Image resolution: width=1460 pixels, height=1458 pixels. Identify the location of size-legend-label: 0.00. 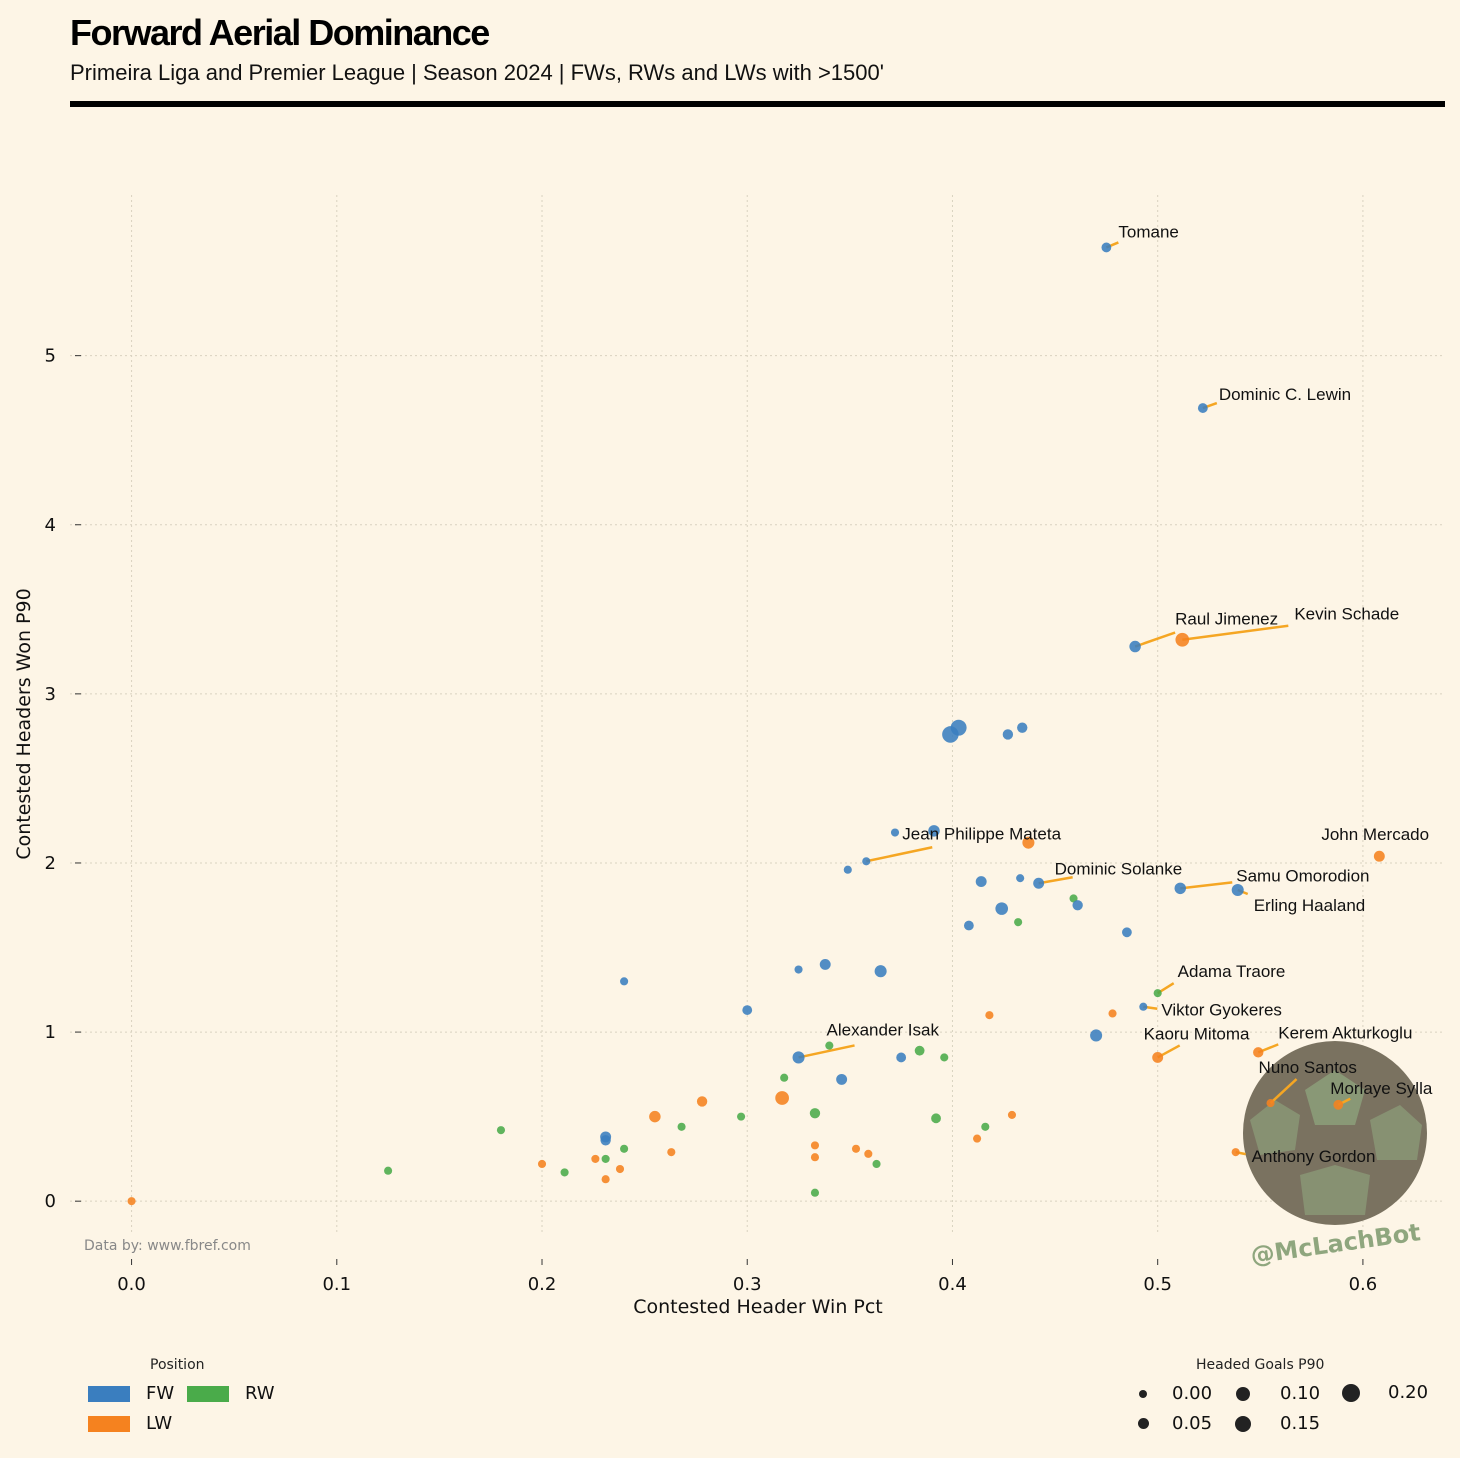
(1192, 1393).